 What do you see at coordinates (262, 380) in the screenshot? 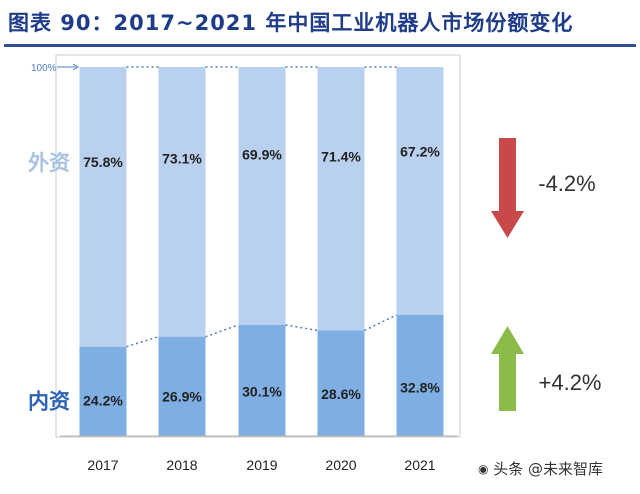
I see `bar-domestic-2019` at bounding box center [262, 380].